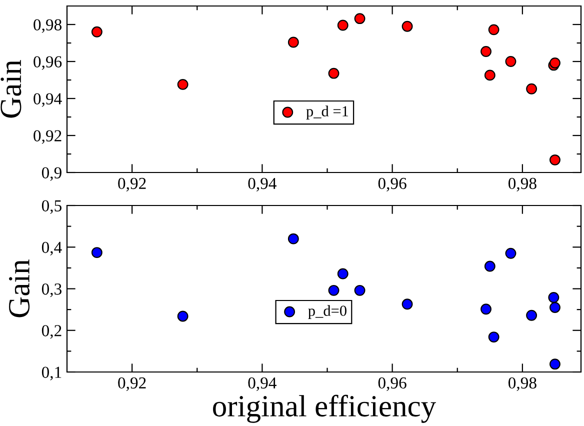  I want to click on y-tick-label: 0,1, so click(52, 373).